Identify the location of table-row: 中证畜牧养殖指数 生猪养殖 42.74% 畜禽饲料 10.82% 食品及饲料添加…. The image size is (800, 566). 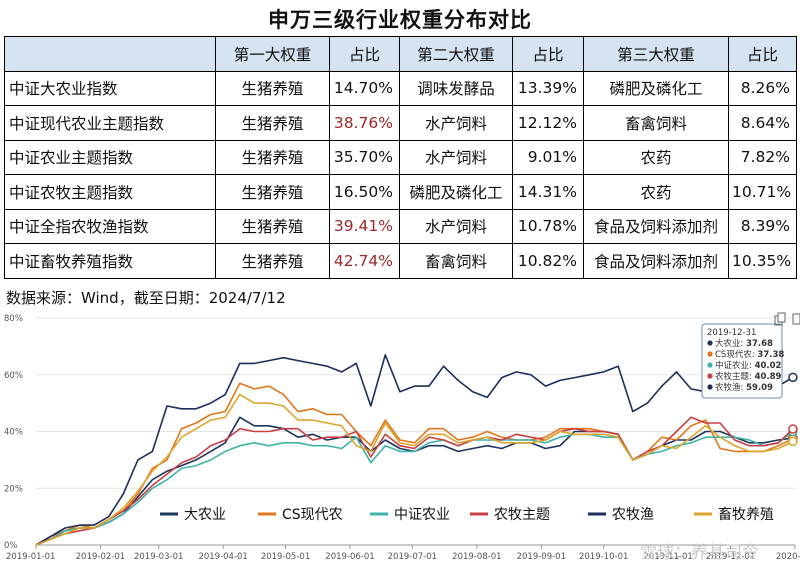
(400, 261).